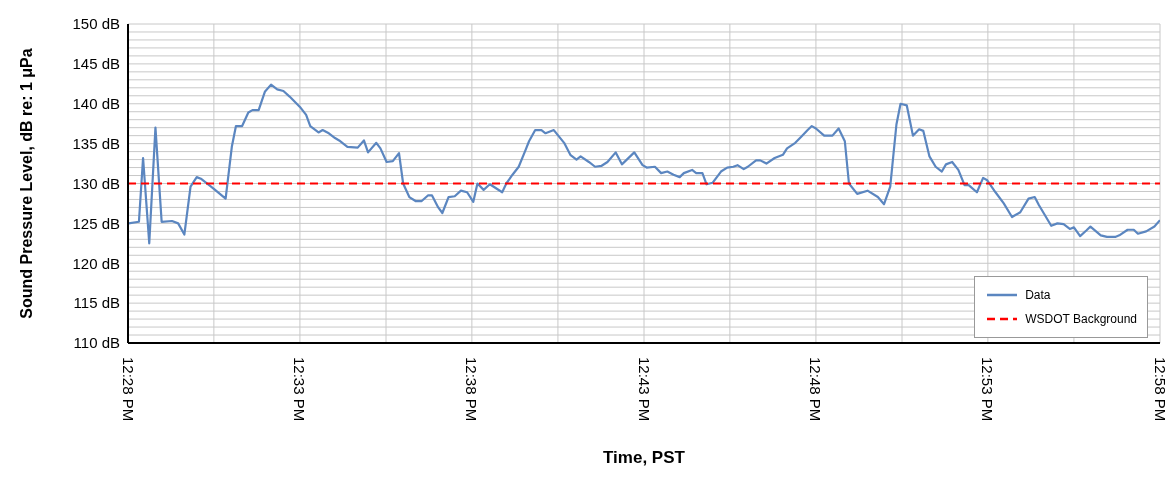 The image size is (1170, 479). Describe the element at coordinates (300, 389) in the screenshot. I see `x-tick-label: 12:33 PM` at that location.